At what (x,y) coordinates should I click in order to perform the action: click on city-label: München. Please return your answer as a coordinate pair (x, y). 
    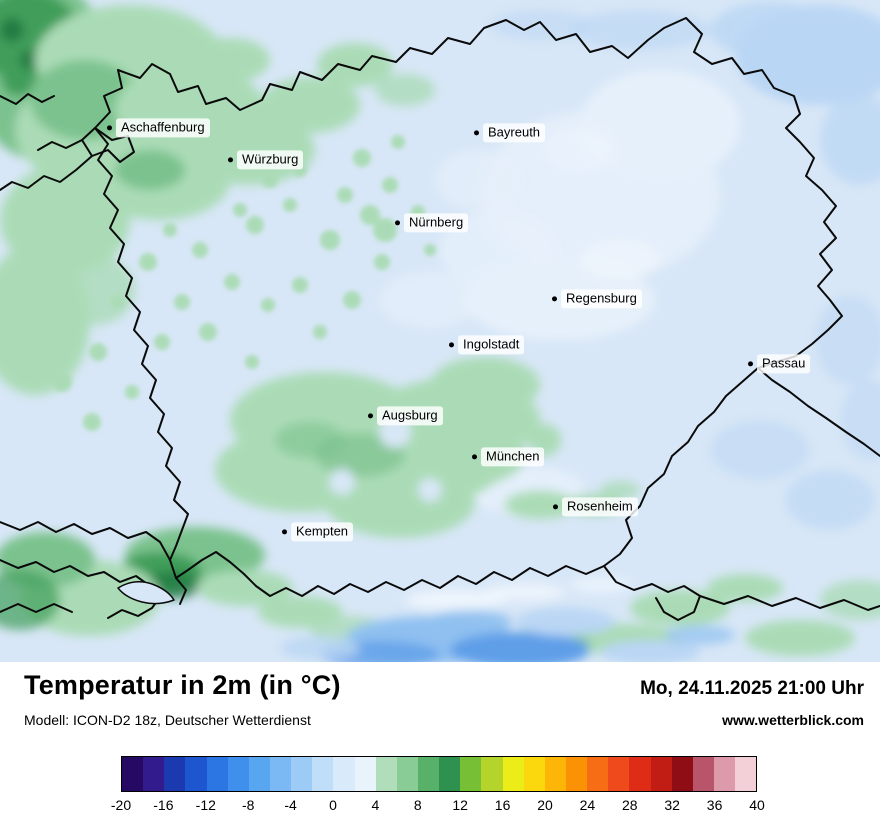
    Looking at the image, I should click on (513, 457).